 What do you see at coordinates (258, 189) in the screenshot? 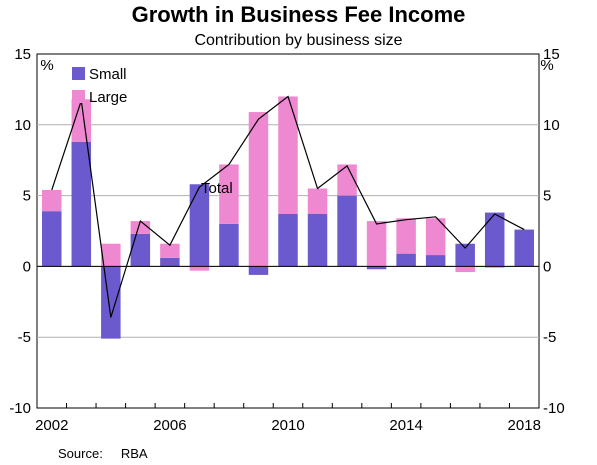
I see `bar-large-2009` at bounding box center [258, 189].